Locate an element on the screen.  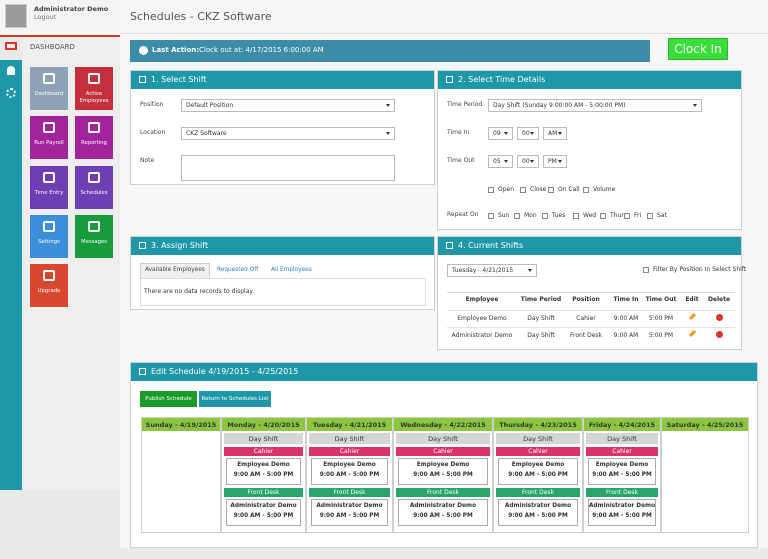
checkbox-label: Sun is located at coordinates (504, 215).